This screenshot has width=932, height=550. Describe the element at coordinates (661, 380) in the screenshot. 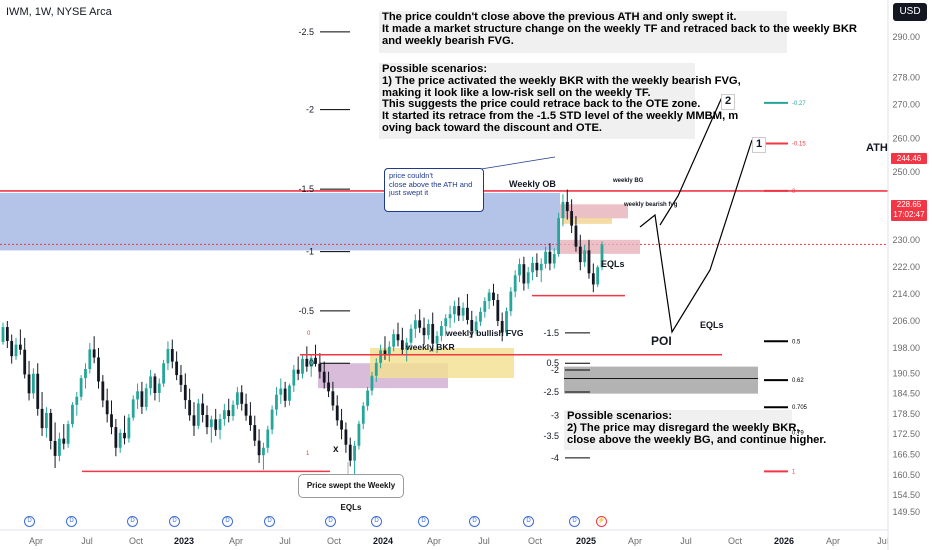

I see `poi-zone` at that location.